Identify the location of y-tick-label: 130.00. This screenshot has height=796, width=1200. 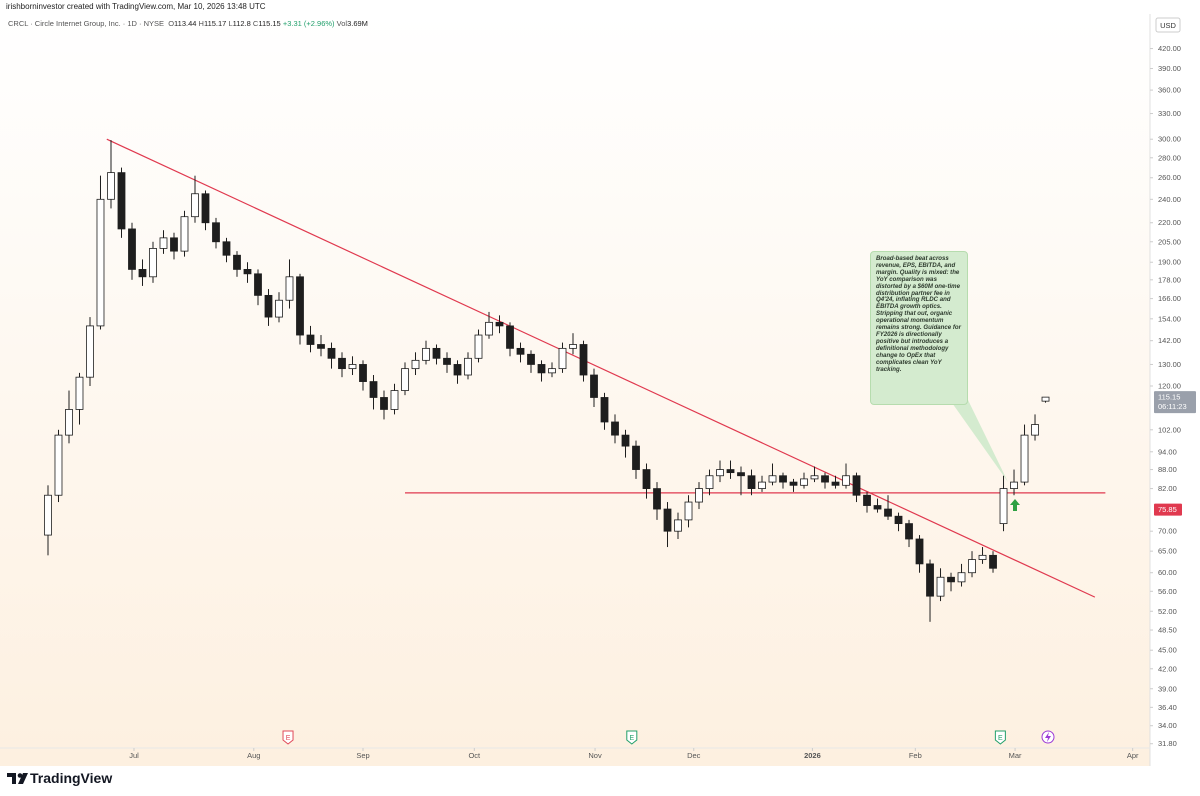
(1169, 364).